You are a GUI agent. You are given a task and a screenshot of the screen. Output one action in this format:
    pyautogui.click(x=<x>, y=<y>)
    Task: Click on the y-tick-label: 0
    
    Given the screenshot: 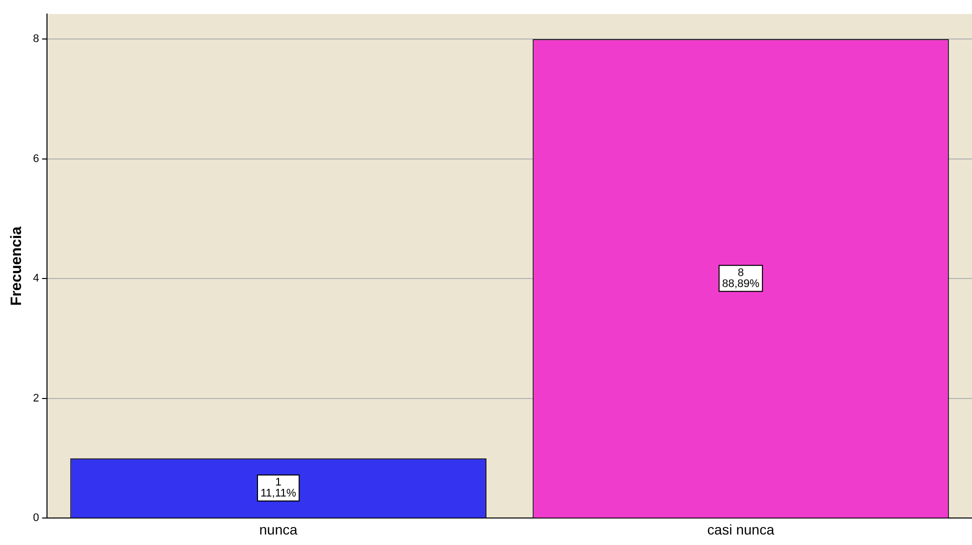 What is the action you would take?
    pyautogui.click(x=36, y=518)
    